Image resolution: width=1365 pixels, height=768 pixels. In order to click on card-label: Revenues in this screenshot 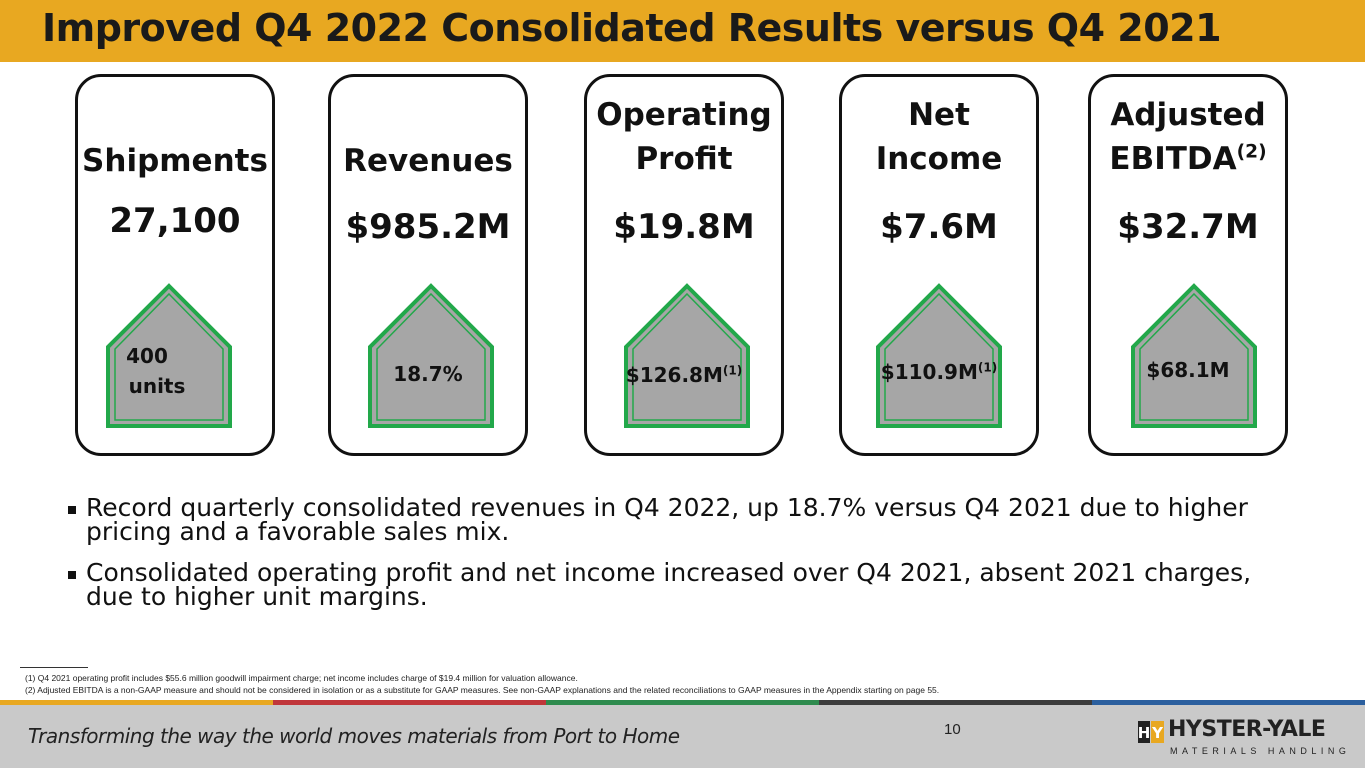, I will do `click(428, 161)`.